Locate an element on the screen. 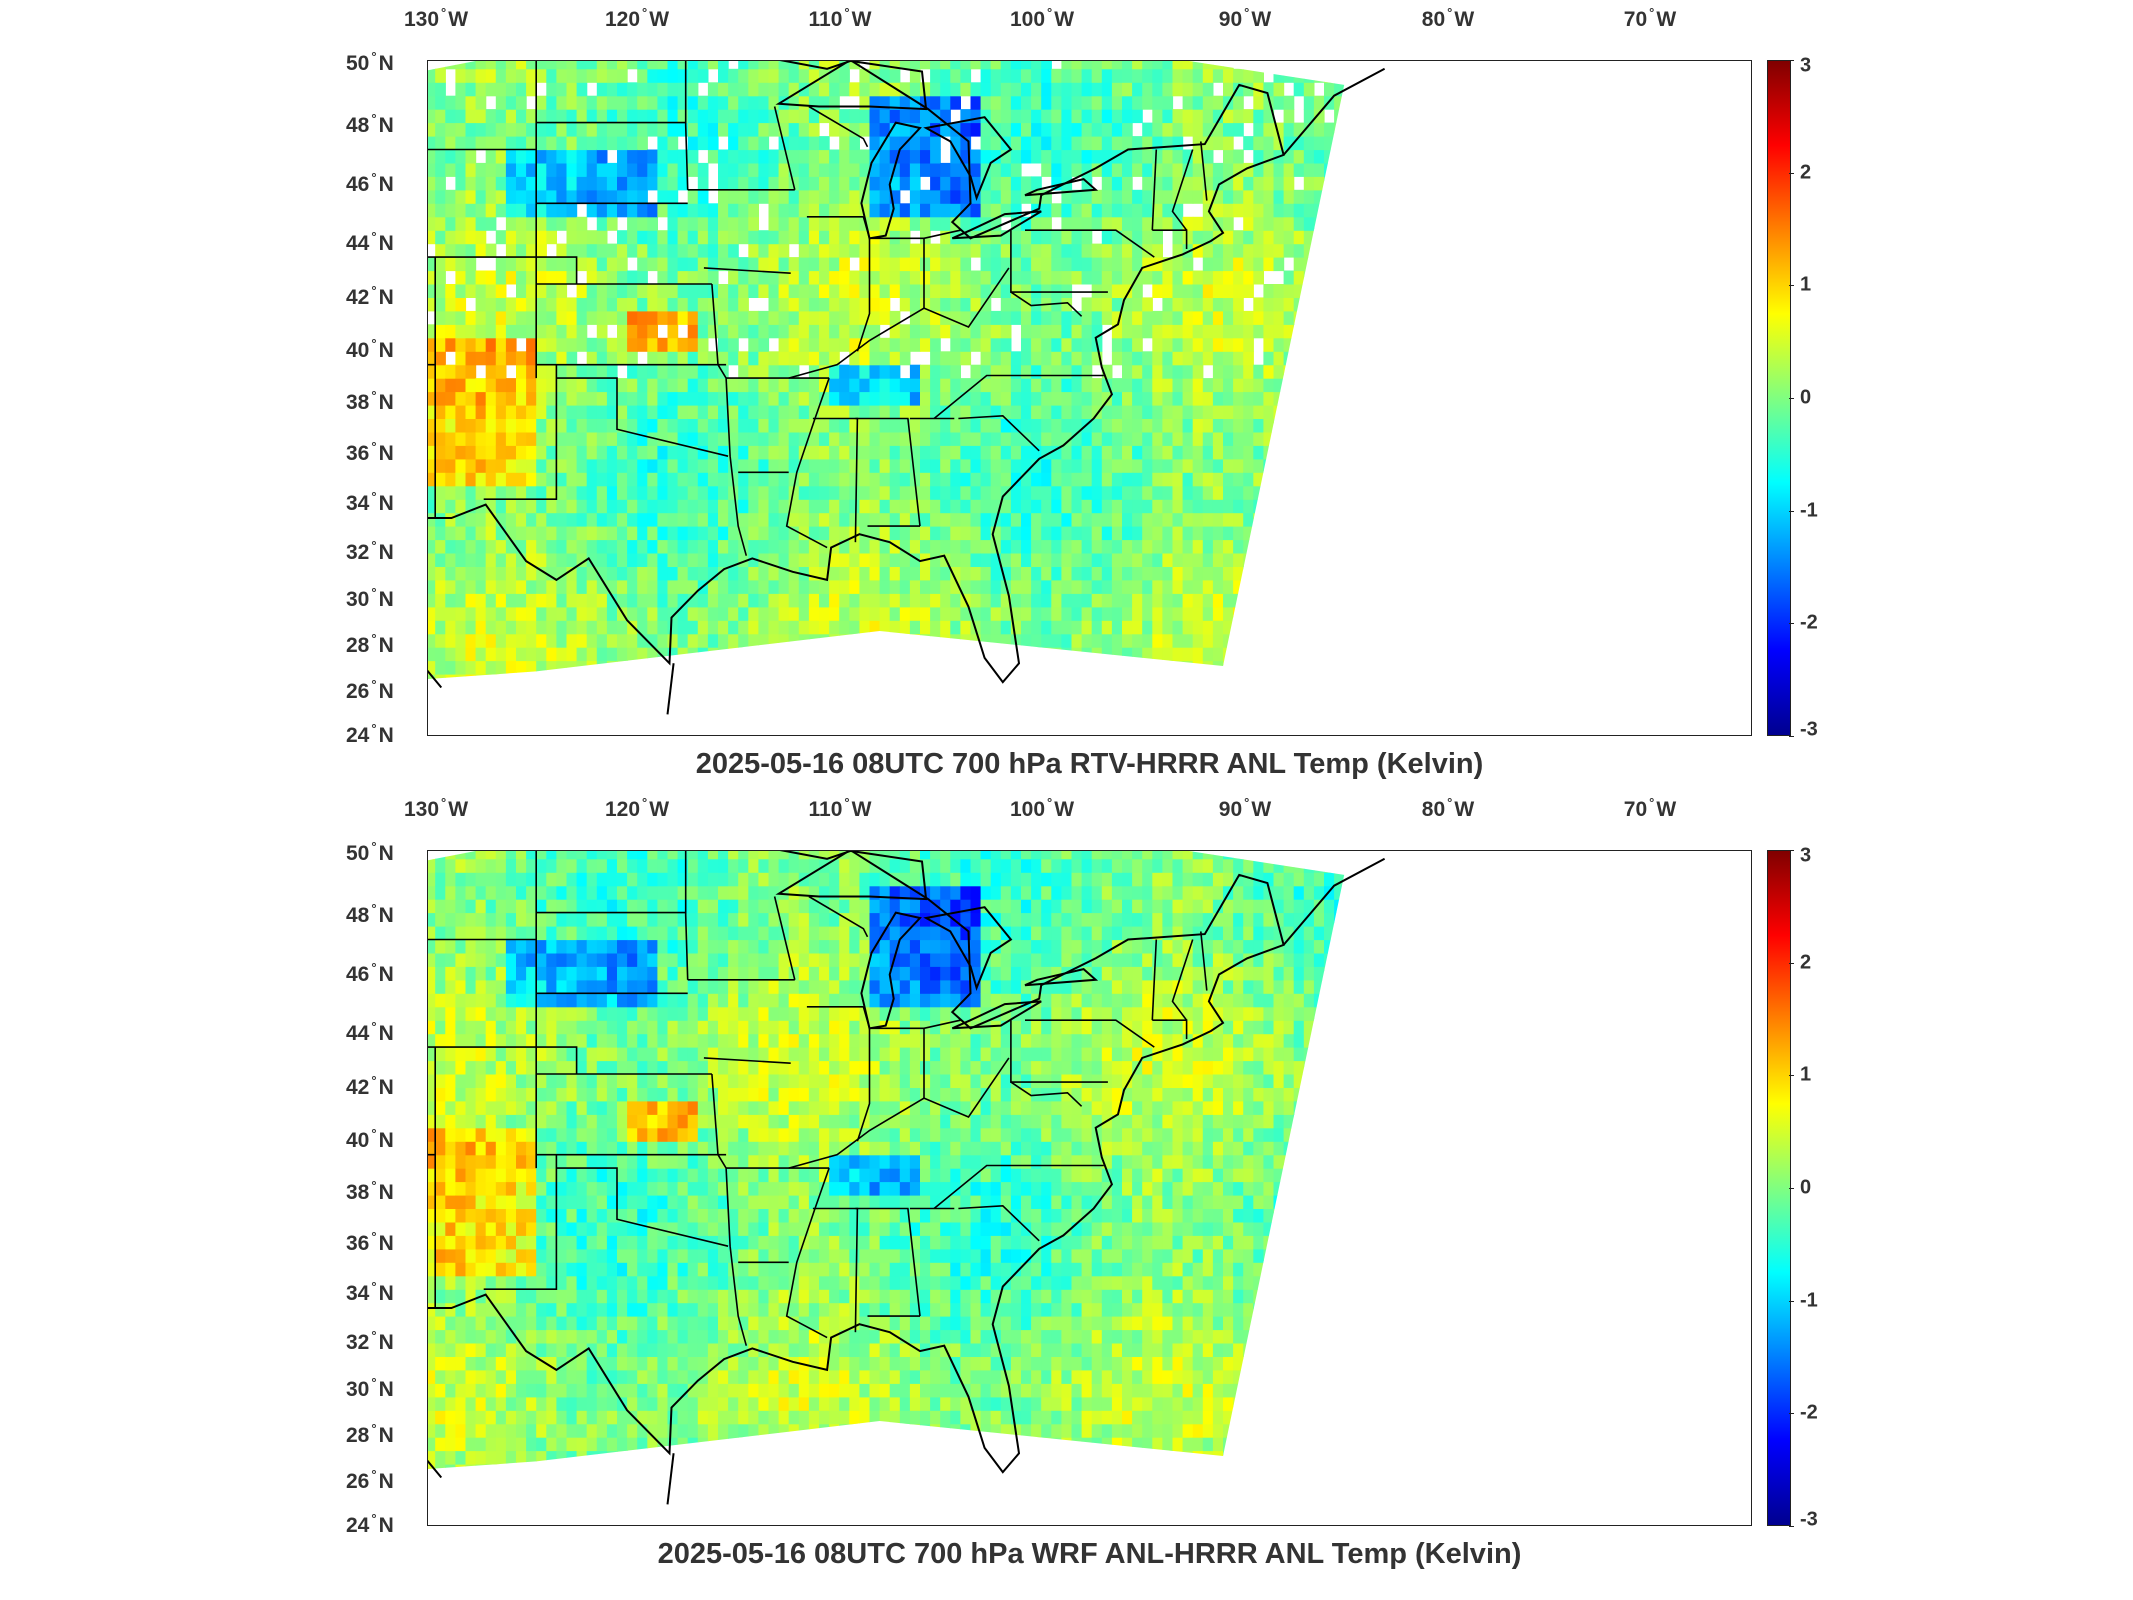 Image resolution: width=2133 pixels, height=1600 pixels. lat-label: 48 °N is located at coordinates (370, 124).